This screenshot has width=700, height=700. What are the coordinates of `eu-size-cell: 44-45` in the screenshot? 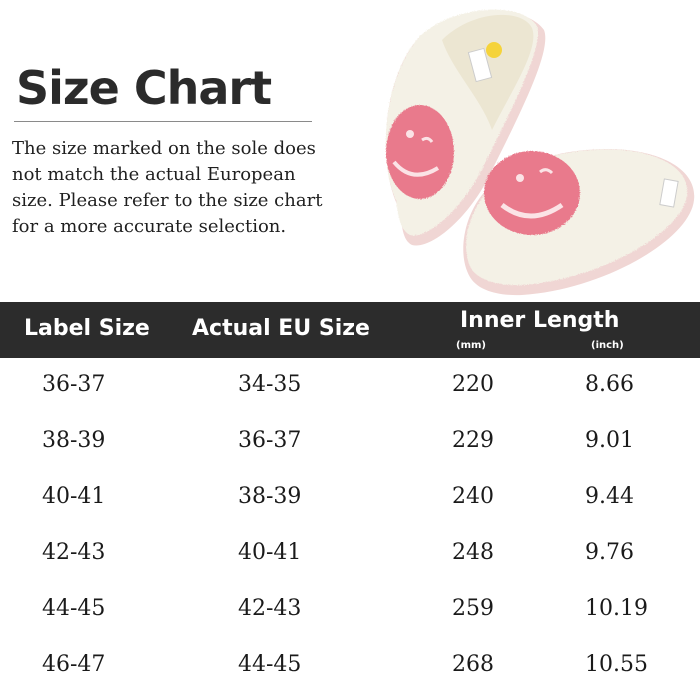 It's located at (270, 664).